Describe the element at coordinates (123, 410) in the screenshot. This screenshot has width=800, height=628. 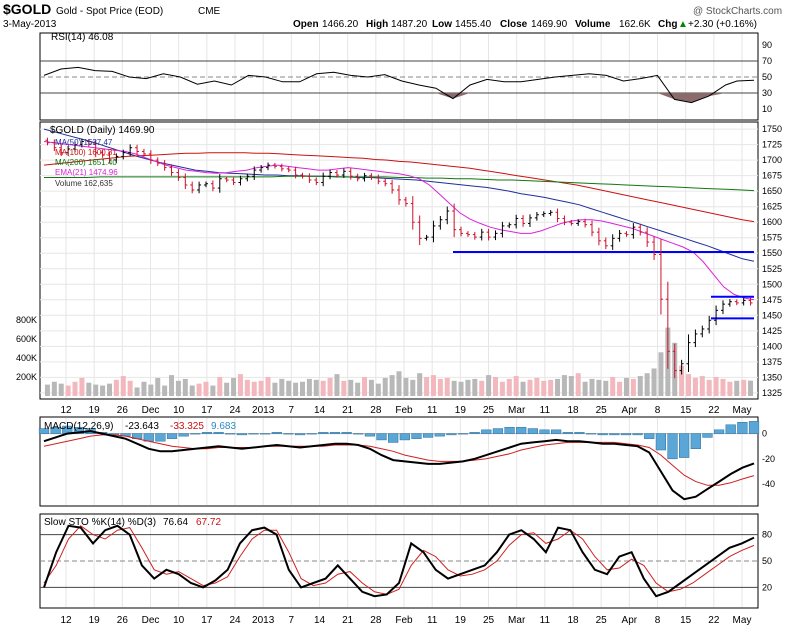
I see `x-tick-label: 26` at that location.